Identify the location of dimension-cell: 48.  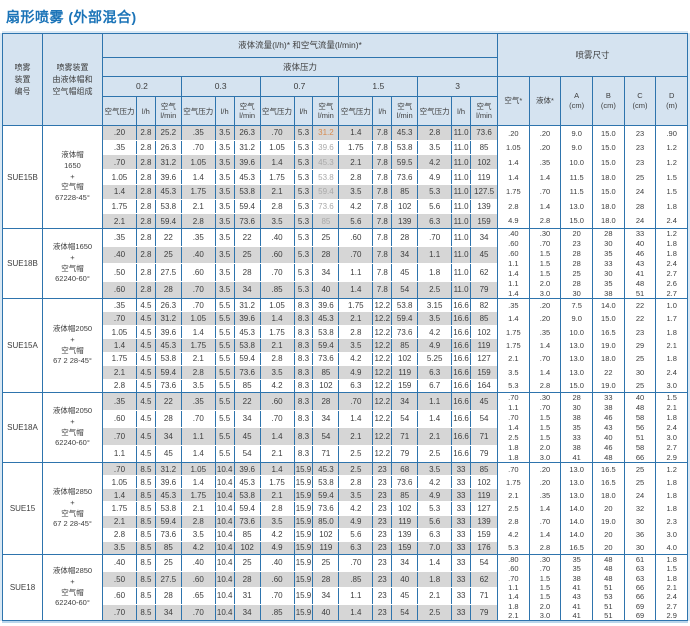
(609, 569).